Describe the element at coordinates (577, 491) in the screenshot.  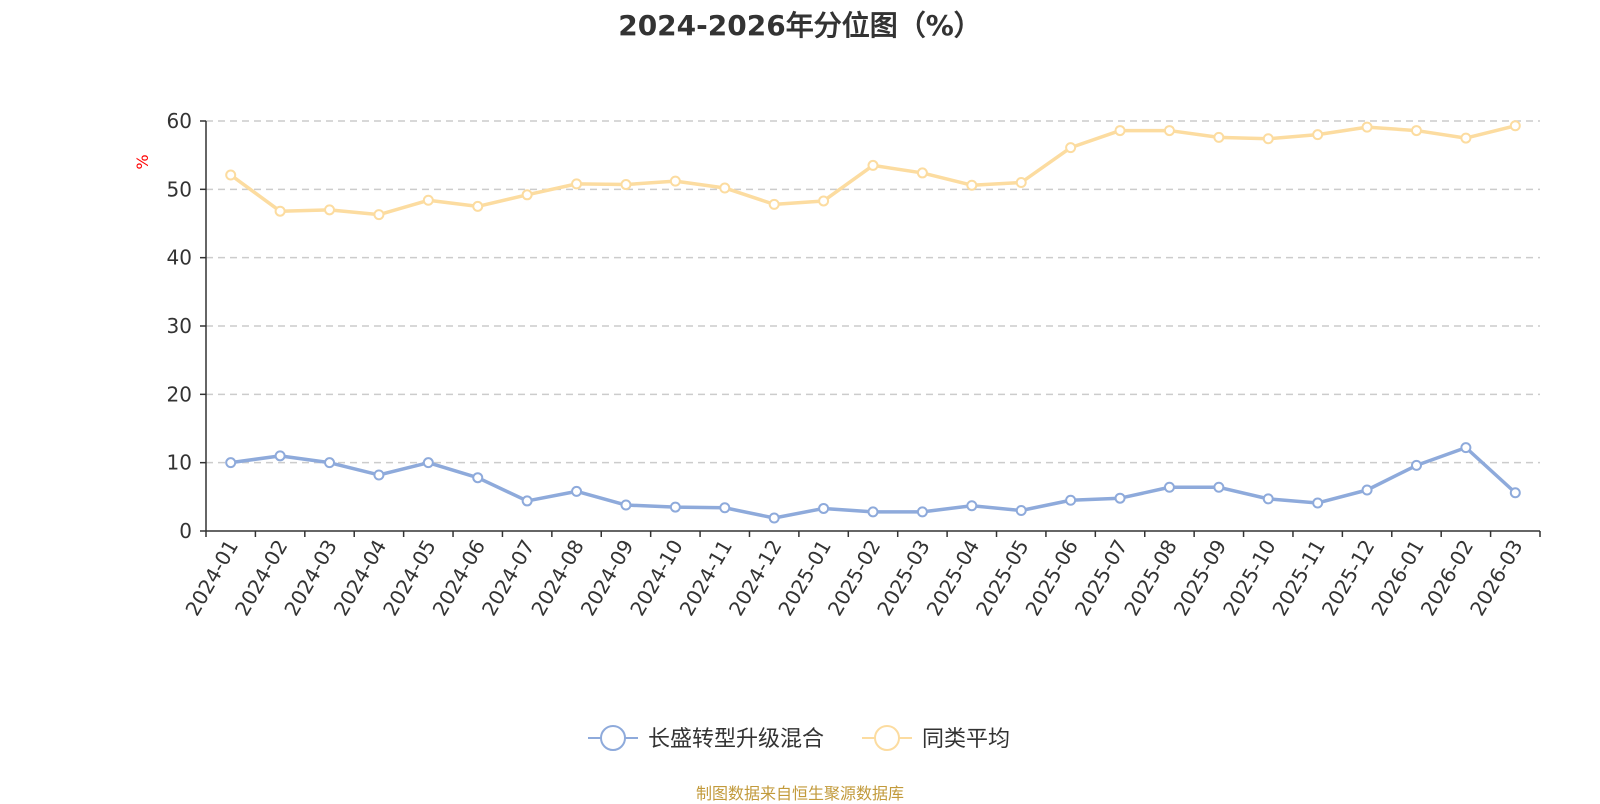
I see `point-长盛转型升级混合-2024-08` at that location.